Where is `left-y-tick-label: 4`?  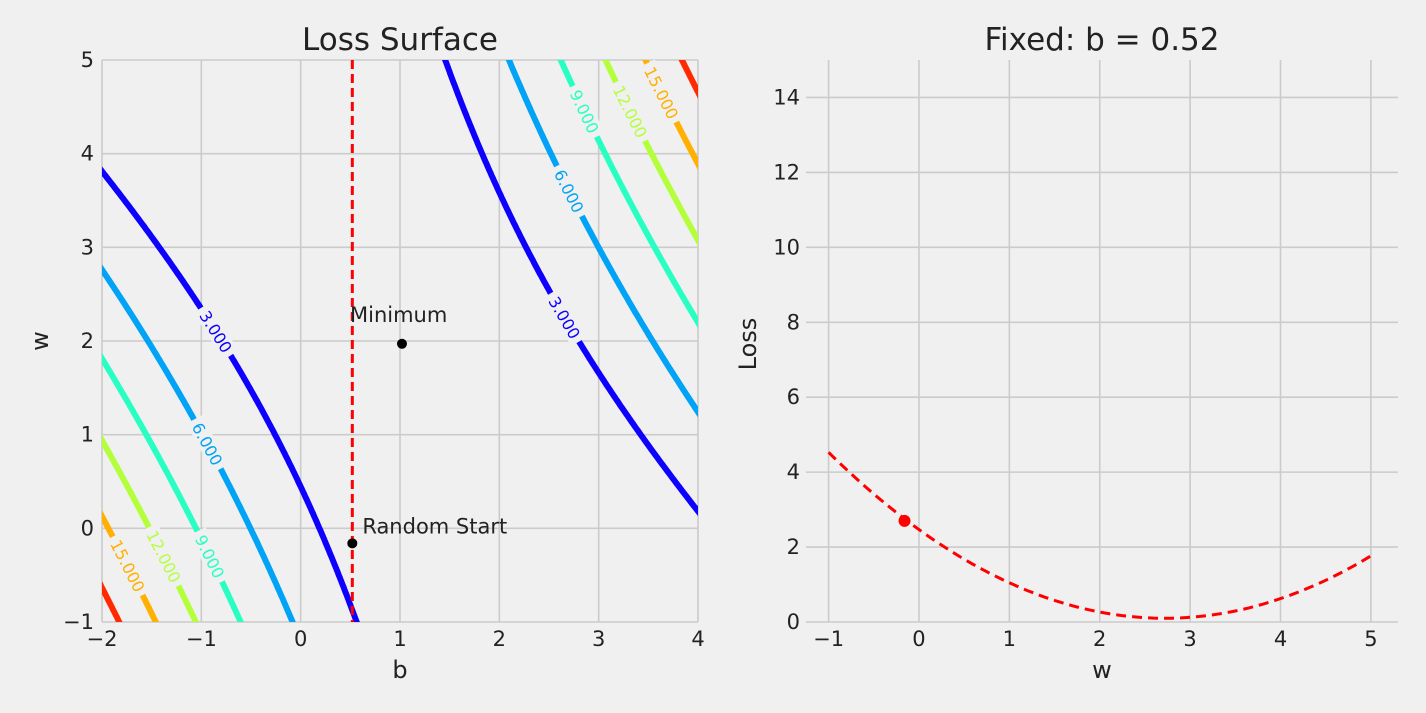
left-y-tick-label: 4 is located at coordinates (87, 154).